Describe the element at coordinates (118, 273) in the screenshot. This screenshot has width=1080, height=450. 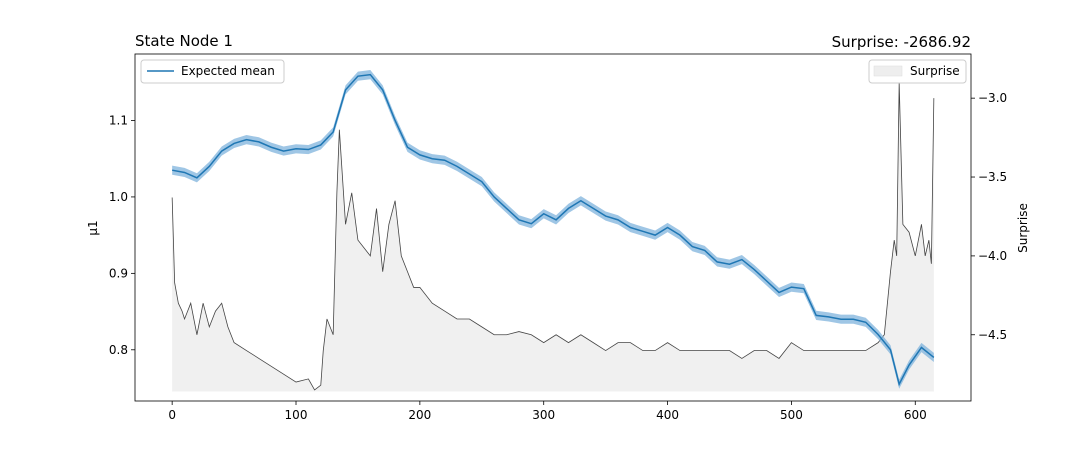
I see `y-left-tick-label: 0.9` at that location.